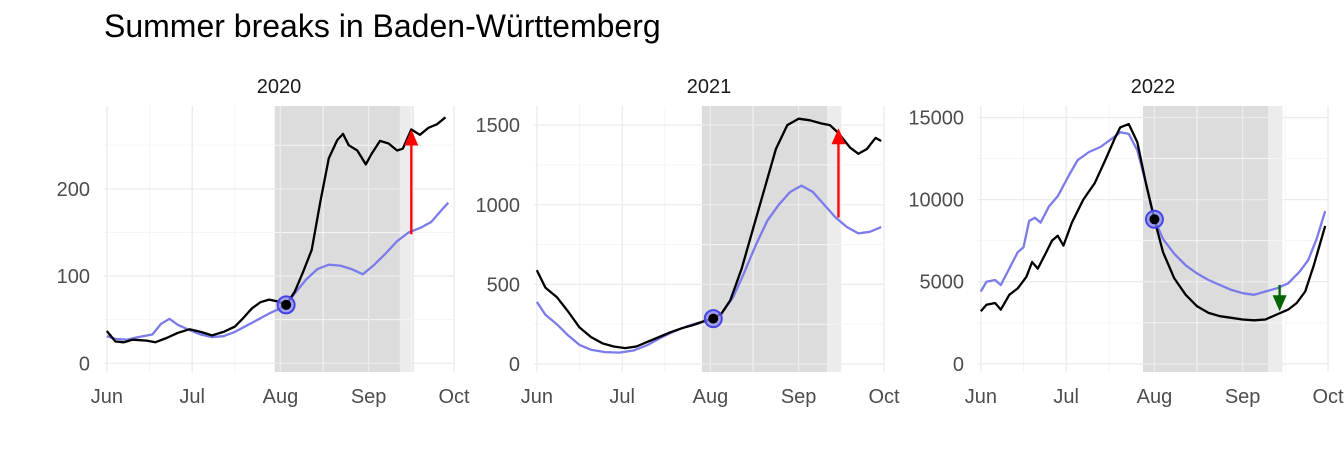 The height and width of the screenshot is (460, 1344). I want to click on y-tick-label: 100, so click(73, 277).